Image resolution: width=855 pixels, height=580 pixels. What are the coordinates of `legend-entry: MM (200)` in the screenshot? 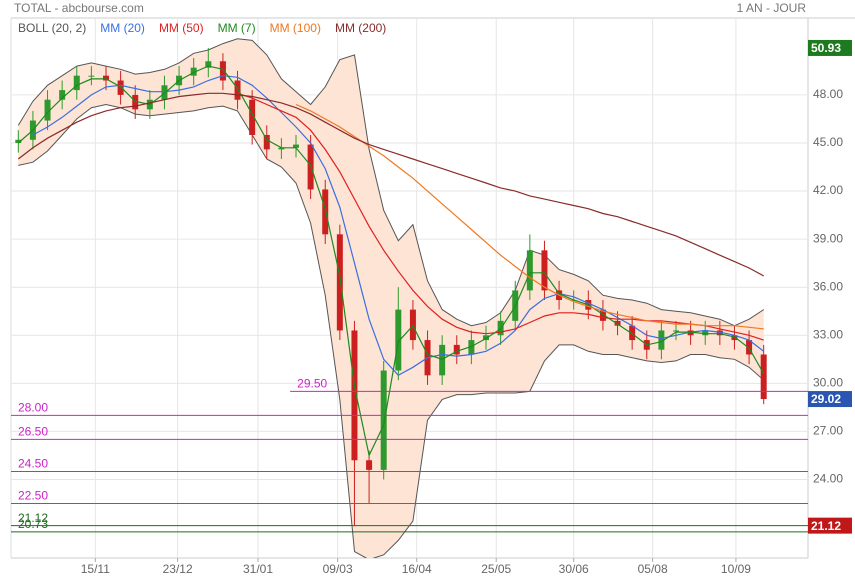 It's located at (360, 28).